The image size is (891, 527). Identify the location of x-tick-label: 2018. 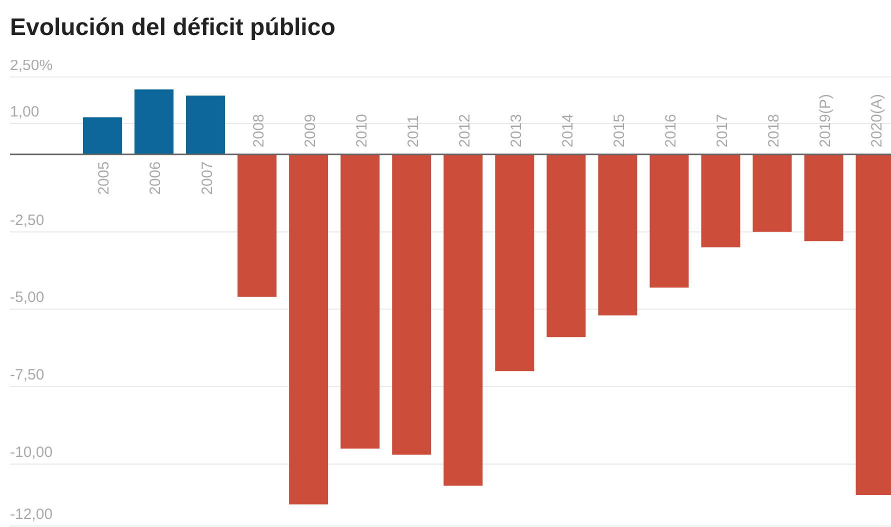
(774, 131).